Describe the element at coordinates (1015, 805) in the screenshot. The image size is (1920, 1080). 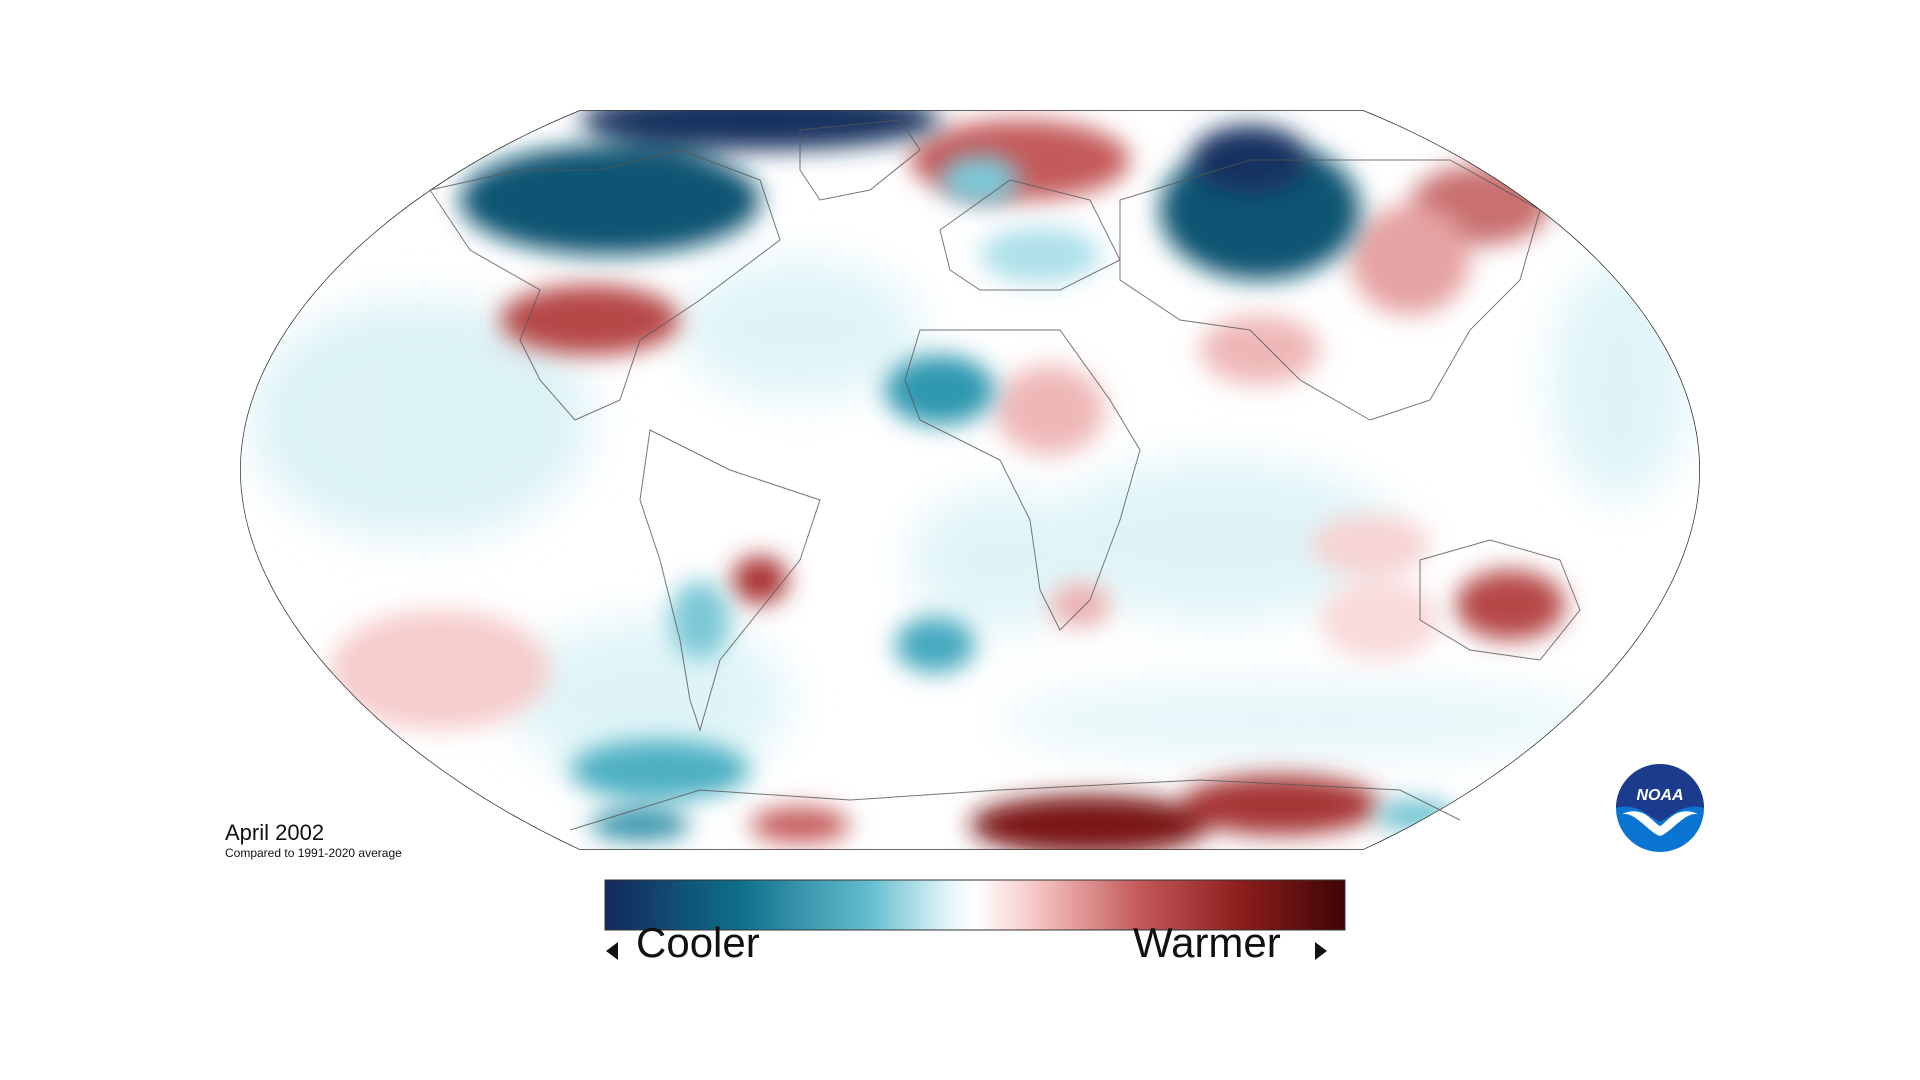
I see `antarctica-outline` at that location.